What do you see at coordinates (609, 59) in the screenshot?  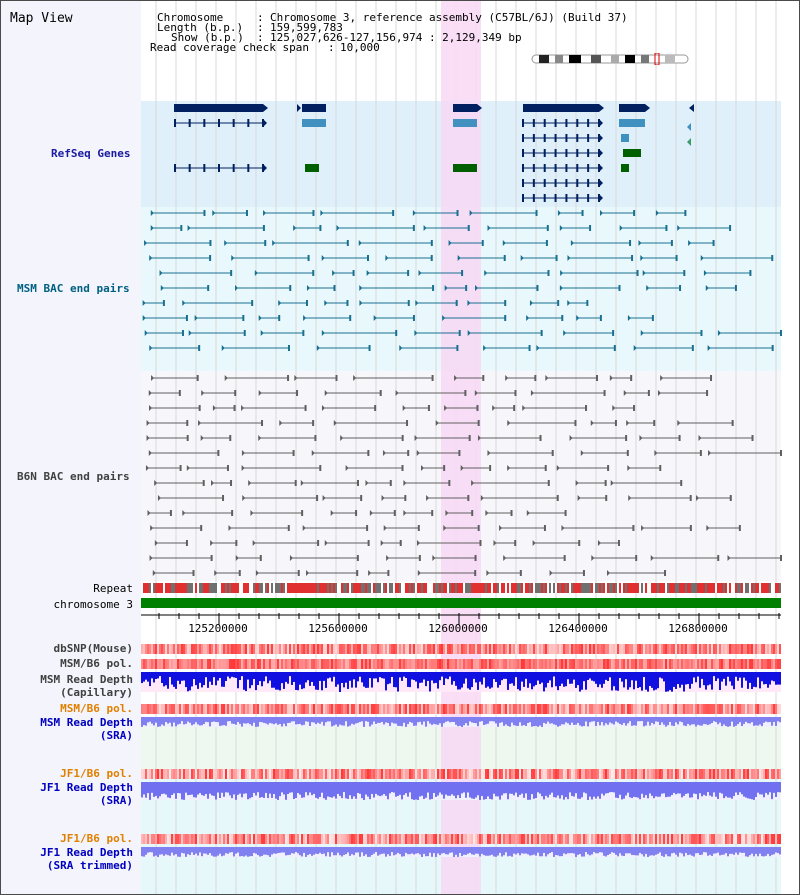 I see `chromosome-ideogram` at bounding box center [609, 59].